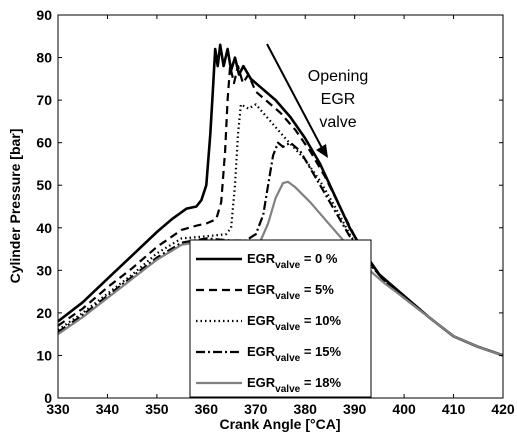 The image size is (517, 435). I want to click on annotation-arrow-head, so click(322, 151).